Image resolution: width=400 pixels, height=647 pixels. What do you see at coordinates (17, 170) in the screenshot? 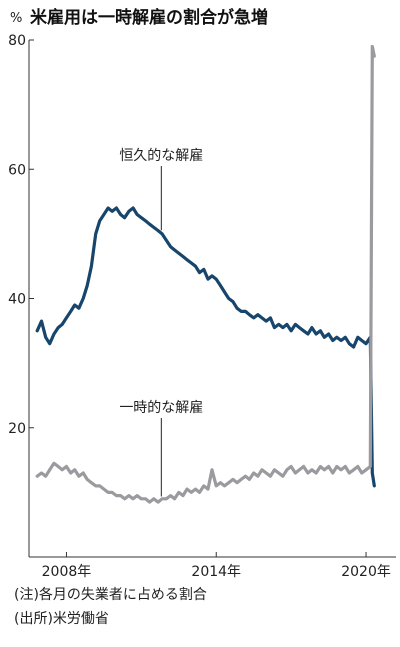
I see `y-tick-label: 60` at bounding box center [17, 170].